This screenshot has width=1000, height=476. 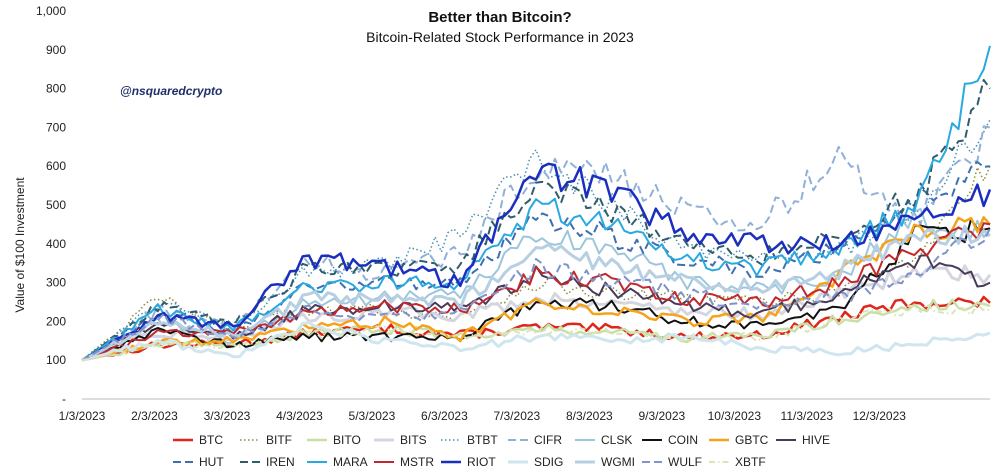 I want to click on legend-label-clsk: CLSK, so click(x=616, y=440).